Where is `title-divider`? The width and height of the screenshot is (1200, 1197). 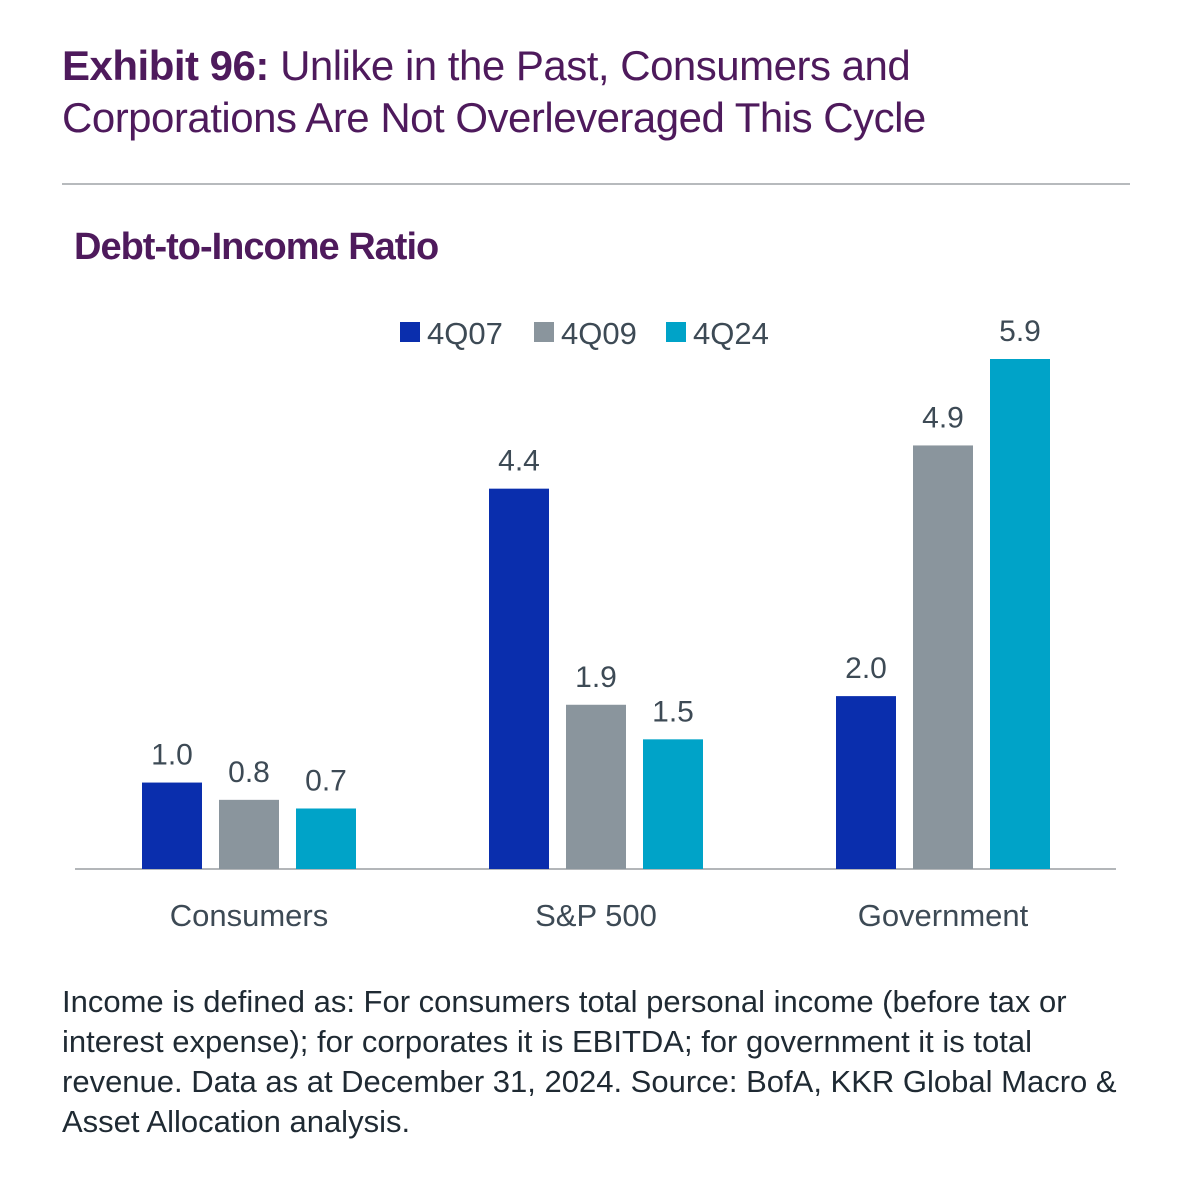 title-divider is located at coordinates (596, 184).